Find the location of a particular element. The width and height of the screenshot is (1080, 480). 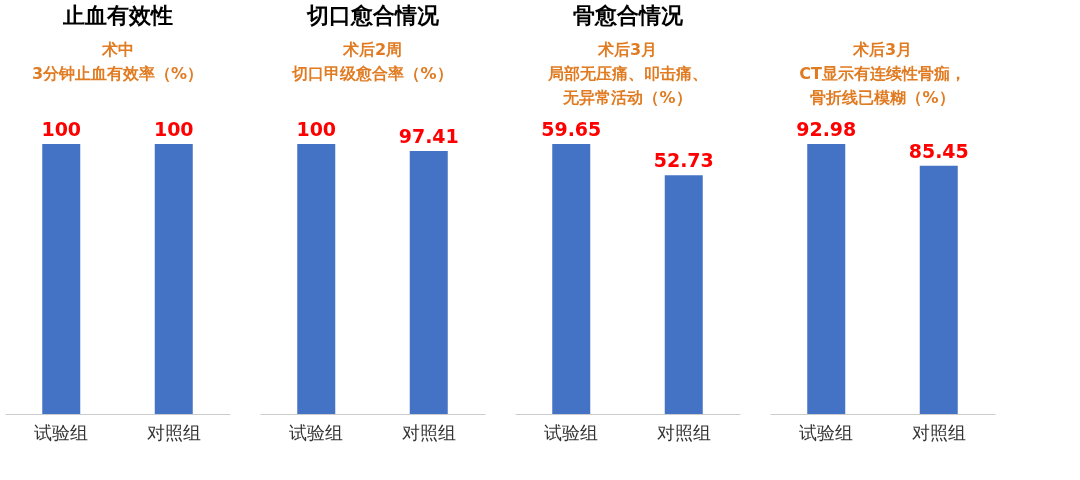

text: 切口甲级愈合率（%） is located at coordinates (372, 73).